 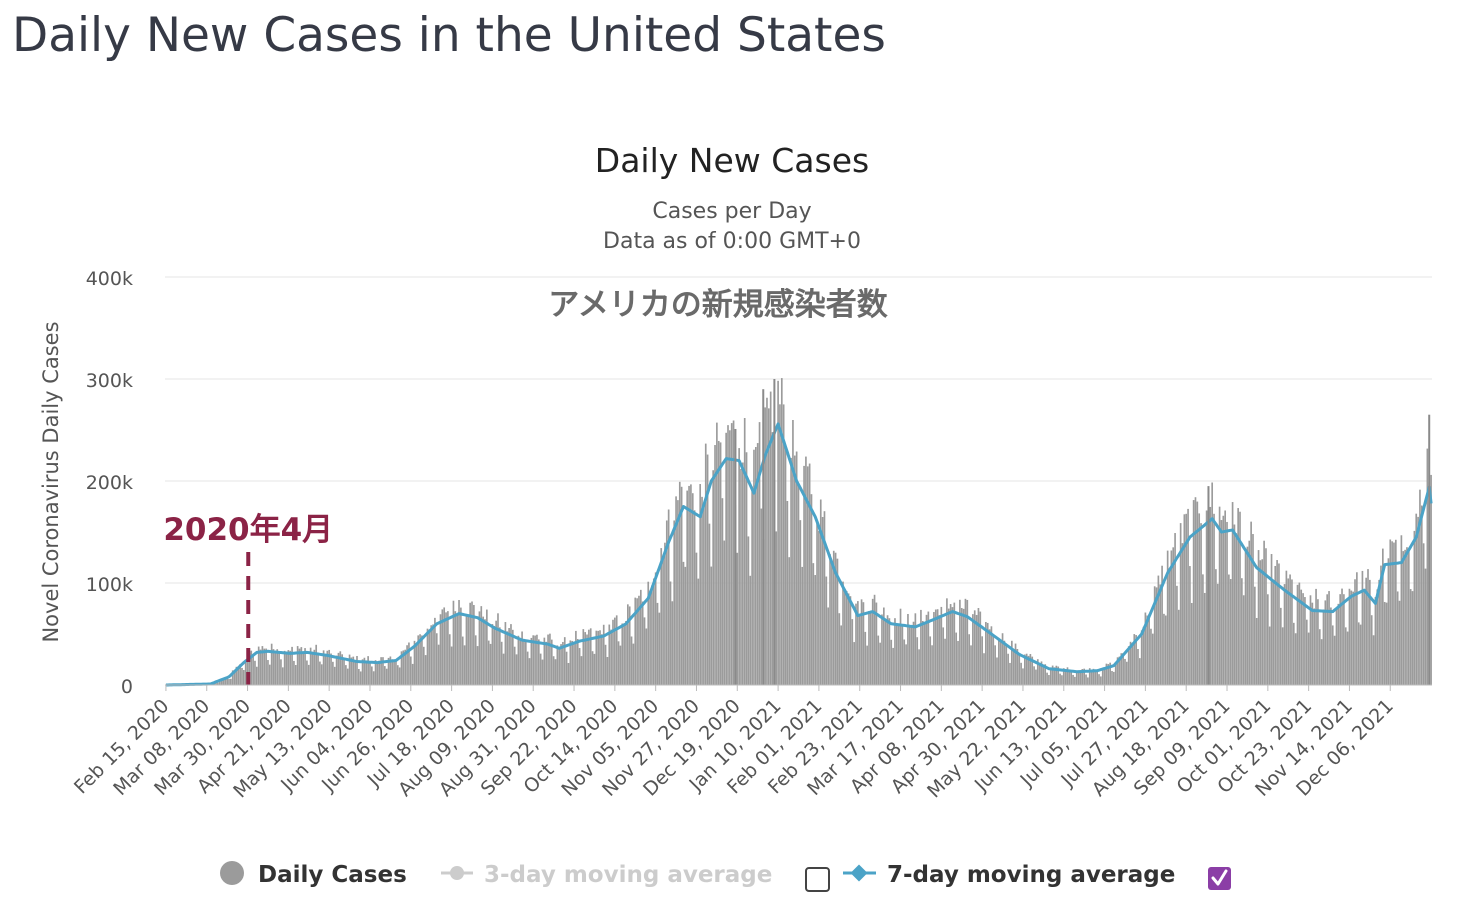 What do you see at coordinates (332, 875) in the screenshot?
I see `legend-label-daily-cases: Daily Cases` at bounding box center [332, 875].